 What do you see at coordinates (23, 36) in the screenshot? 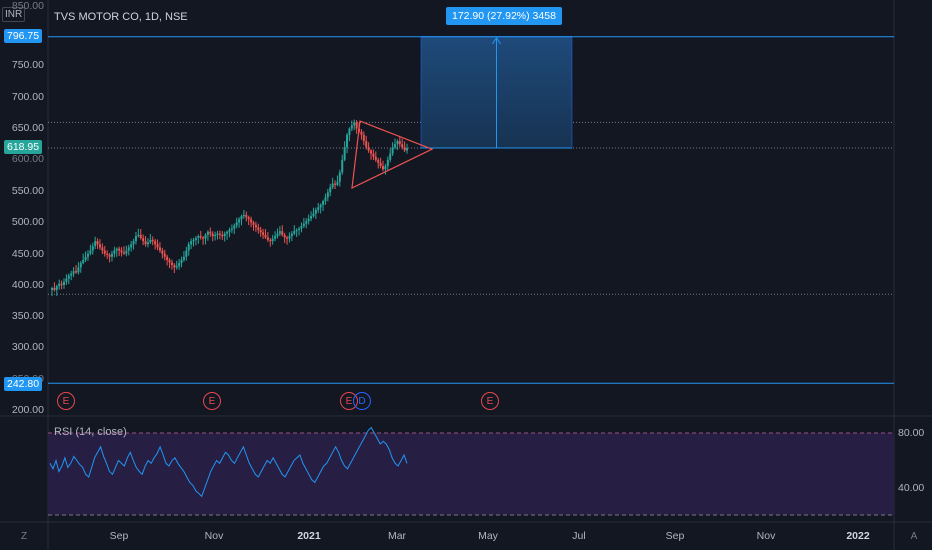
I see `high-price-tag: 796.75` at bounding box center [23, 36].